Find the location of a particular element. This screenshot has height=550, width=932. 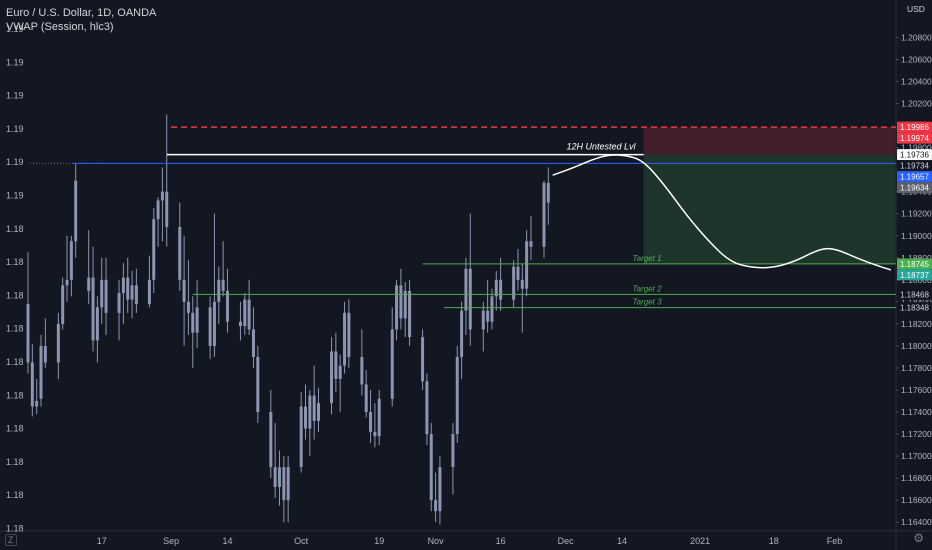

time-axis-label: Dec is located at coordinates (566, 541).